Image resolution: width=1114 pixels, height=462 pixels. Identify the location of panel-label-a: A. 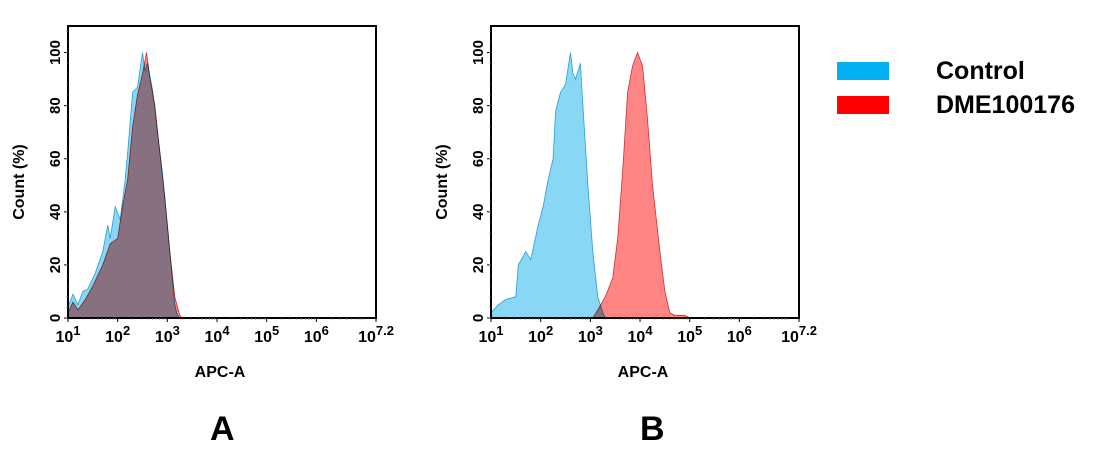
(222, 429).